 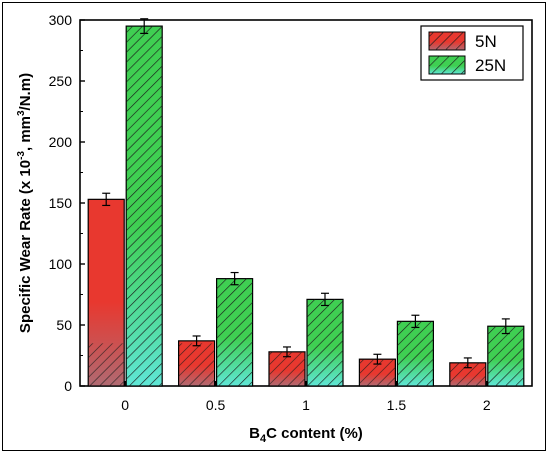 I want to click on bar-hatch-25N-1.5, so click(x=415, y=353).